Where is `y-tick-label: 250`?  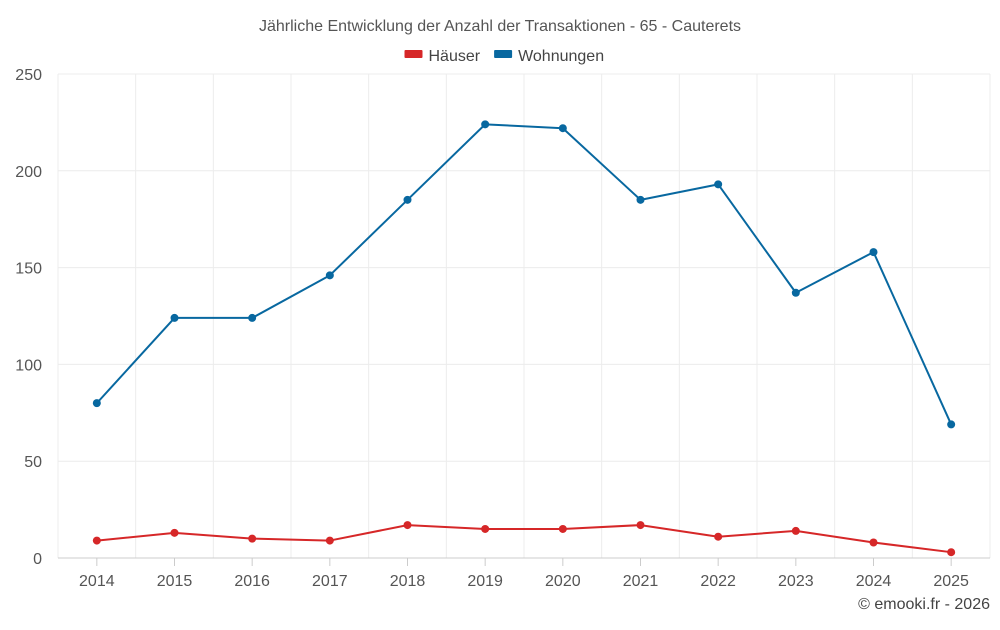 y-tick-label: 250 is located at coordinates (28, 75).